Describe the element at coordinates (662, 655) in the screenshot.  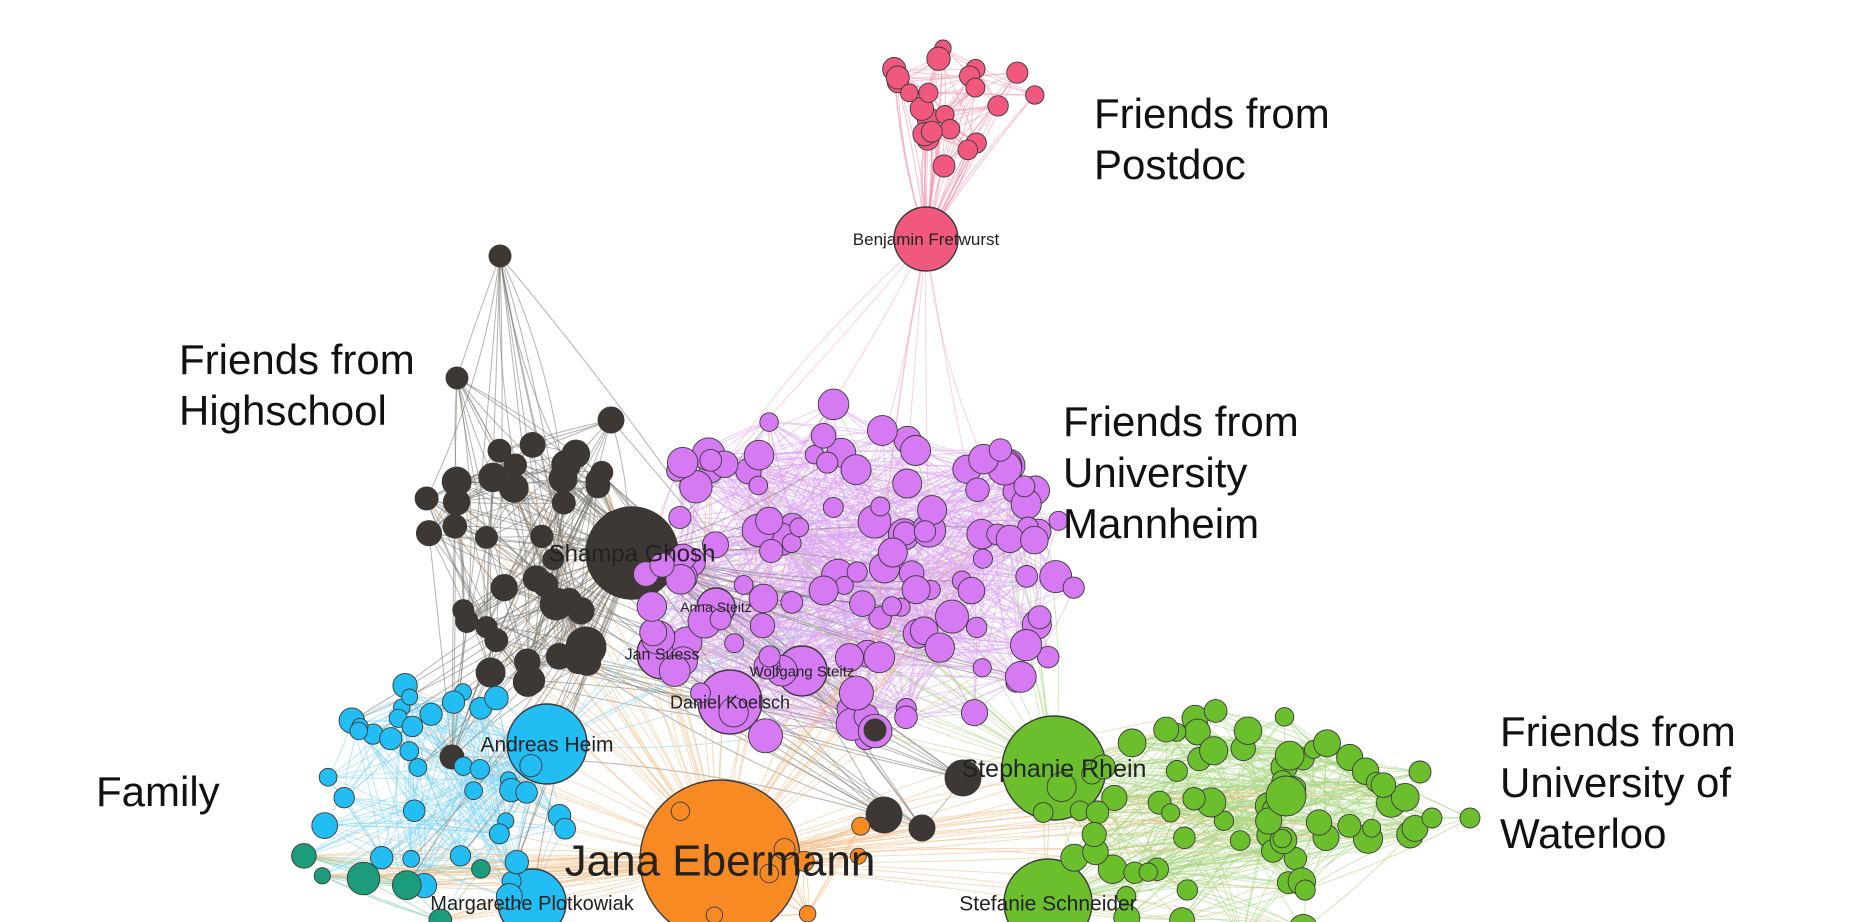
I see `node-label-jan: Jan Suess` at that location.